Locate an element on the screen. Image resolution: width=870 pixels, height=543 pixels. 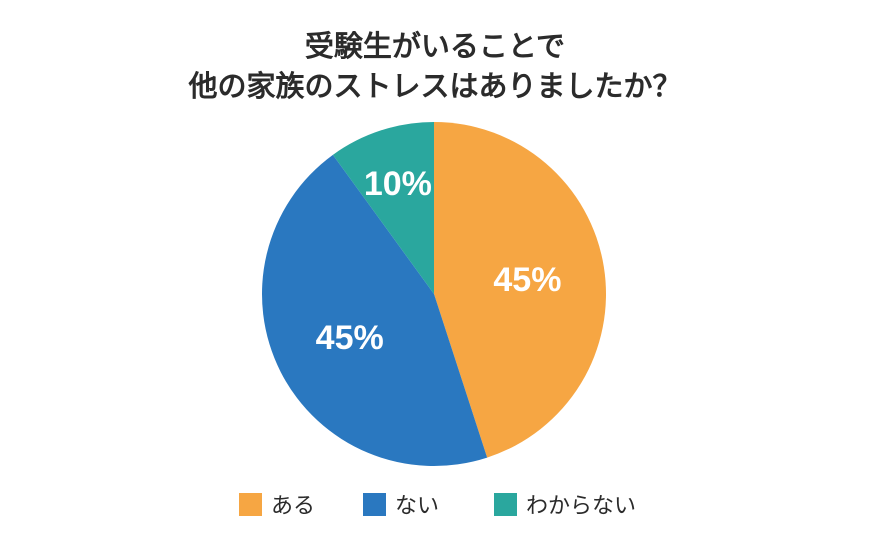
legend-label: ない is located at coordinates (417, 506).